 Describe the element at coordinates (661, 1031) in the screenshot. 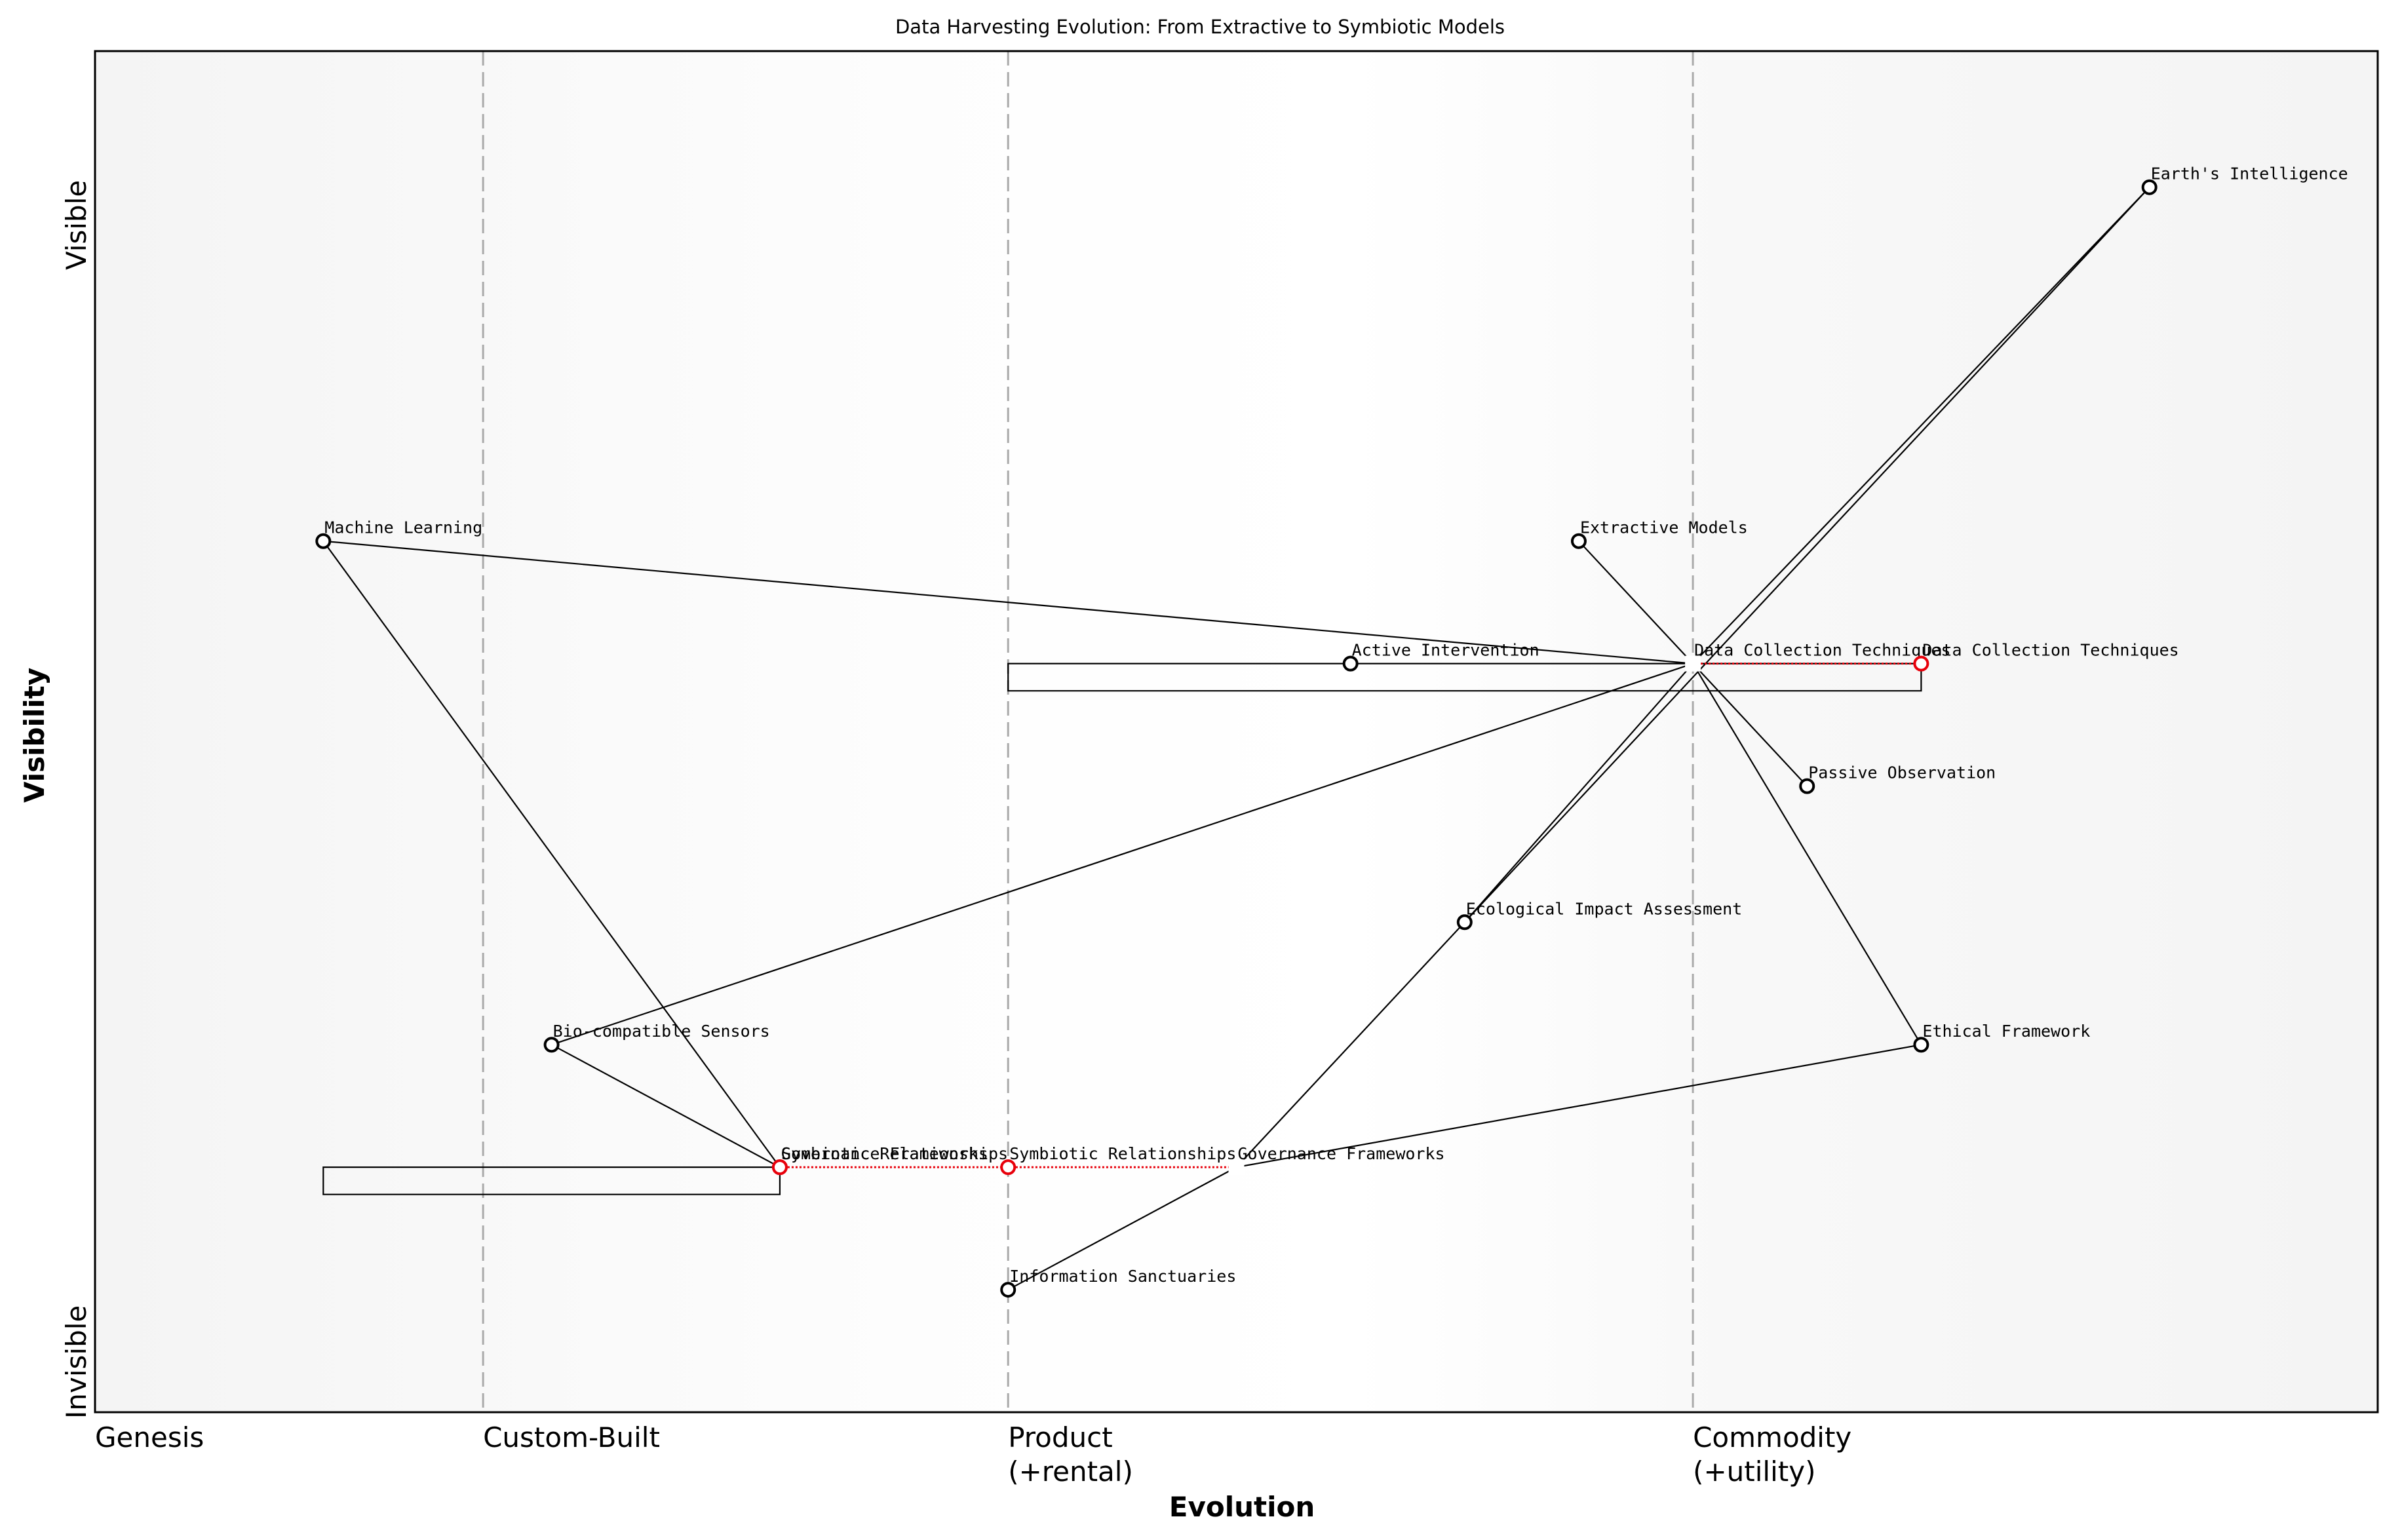

I see `node-label: Bio-compatible Sensors` at that location.